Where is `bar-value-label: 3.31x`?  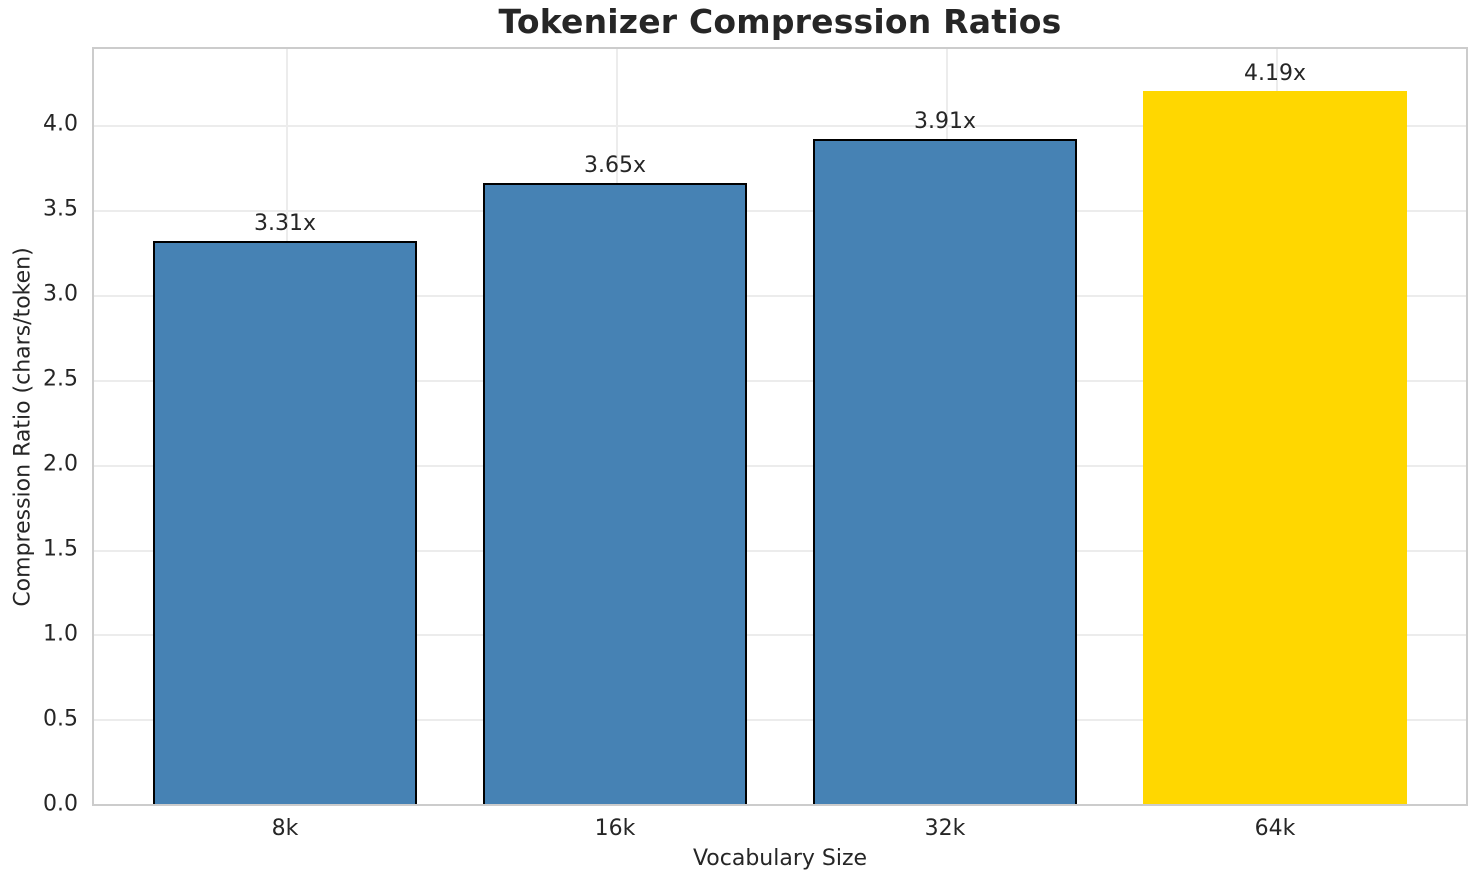
bar-value-label: 3.31x is located at coordinates (285, 223).